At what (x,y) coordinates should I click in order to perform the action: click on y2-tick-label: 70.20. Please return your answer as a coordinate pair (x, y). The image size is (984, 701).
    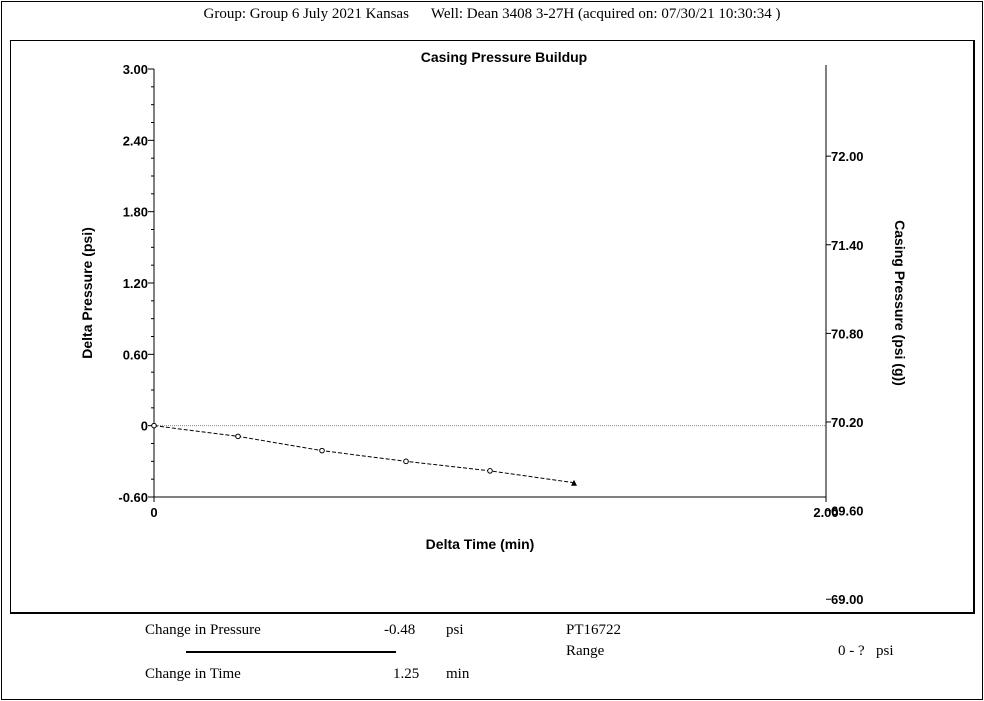
    Looking at the image, I should click on (847, 422).